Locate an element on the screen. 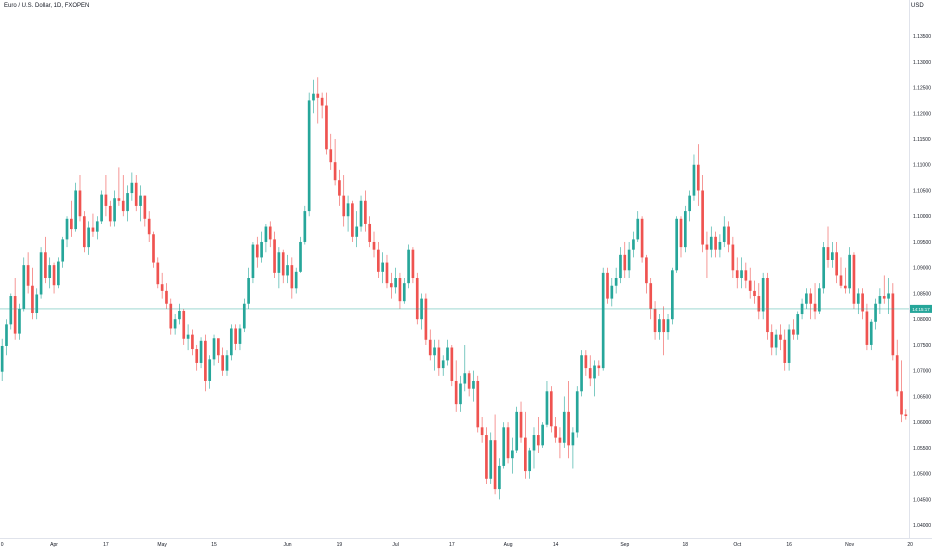  price-tick-label: 1.13500 is located at coordinates (922, 37).